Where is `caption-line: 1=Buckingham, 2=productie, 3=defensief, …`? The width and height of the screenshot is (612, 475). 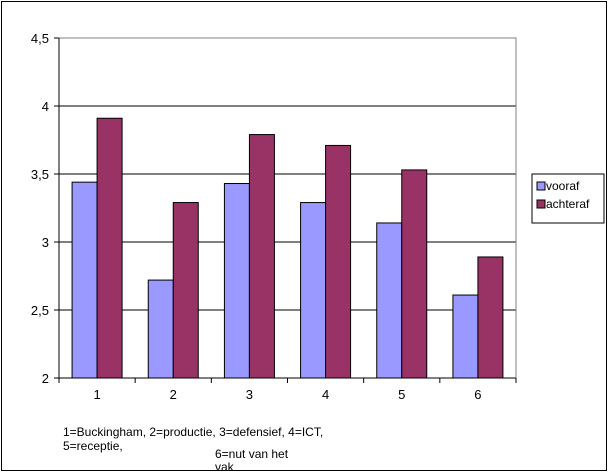
caption-line: 1=Buckingham, 2=productie, 3=defensief, … is located at coordinates (193, 432).